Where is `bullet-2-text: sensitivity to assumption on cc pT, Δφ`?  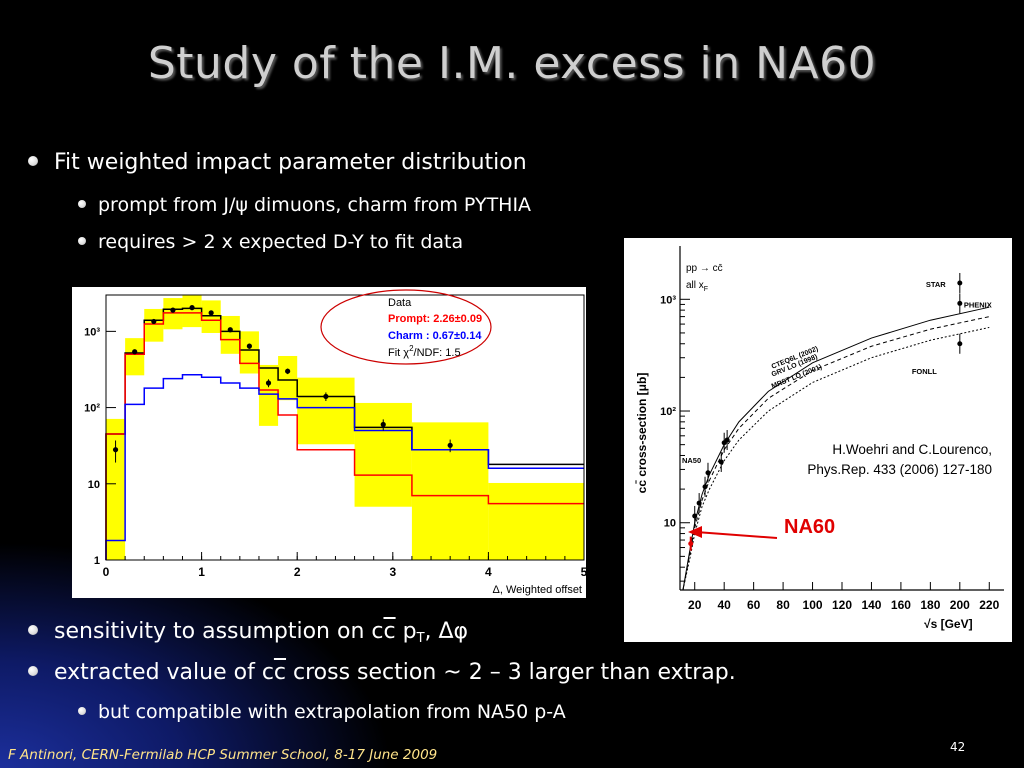 bullet-2-text: sensitivity to assumption on cc pT, Δφ is located at coordinates (261, 632).